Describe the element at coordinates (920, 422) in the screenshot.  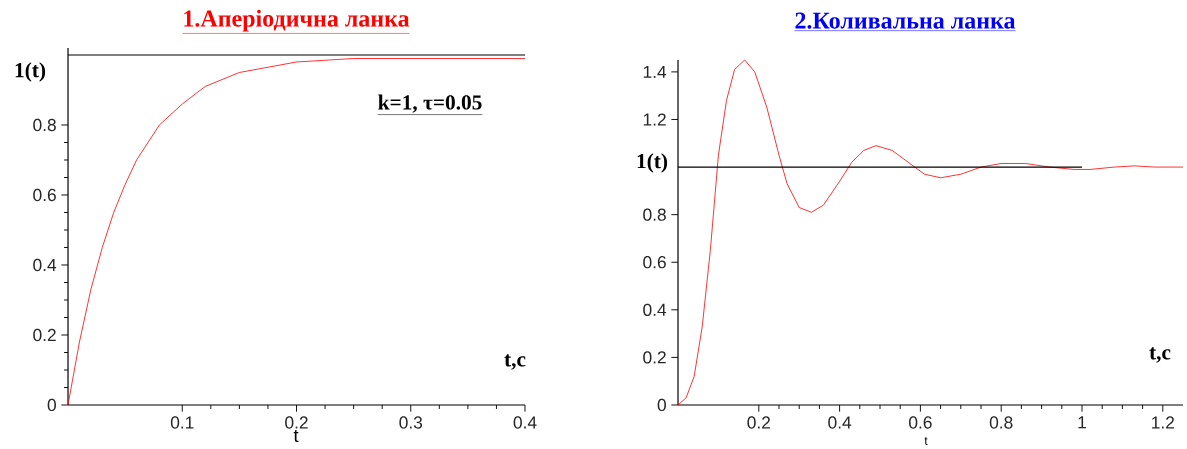
I see `x-tick-label: 0.6` at that location.